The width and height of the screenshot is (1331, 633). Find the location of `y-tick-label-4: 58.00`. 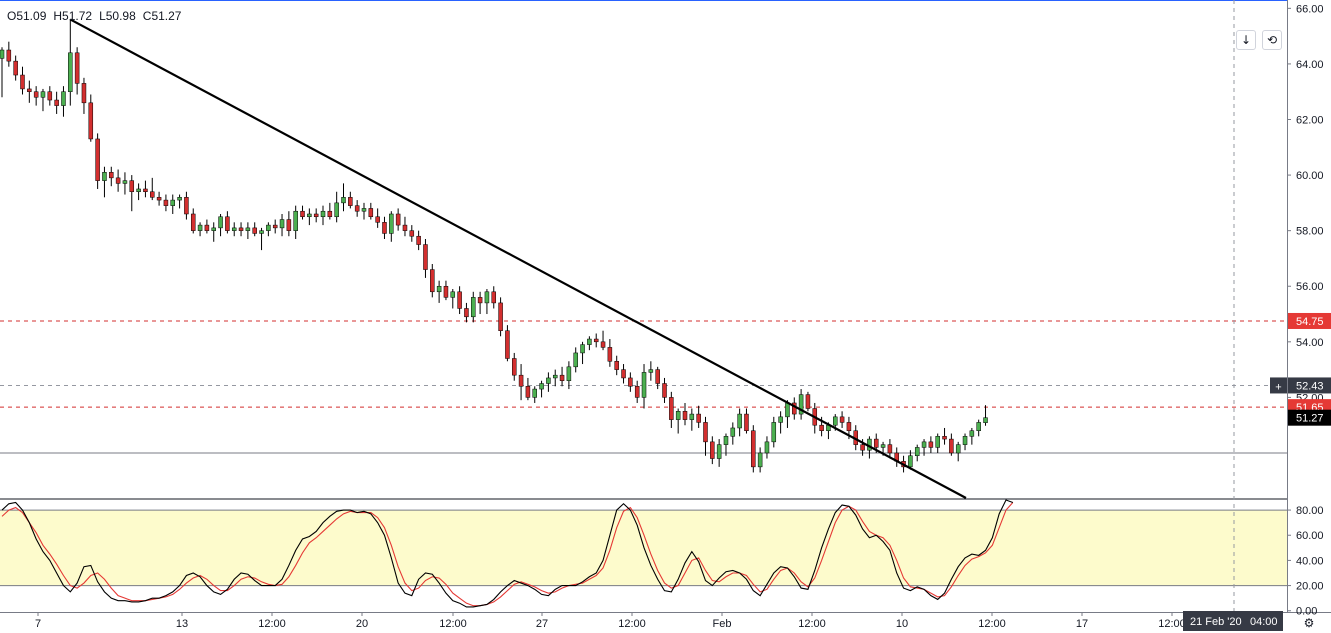

y-tick-label-4: 58.00 is located at coordinates (1310, 232).